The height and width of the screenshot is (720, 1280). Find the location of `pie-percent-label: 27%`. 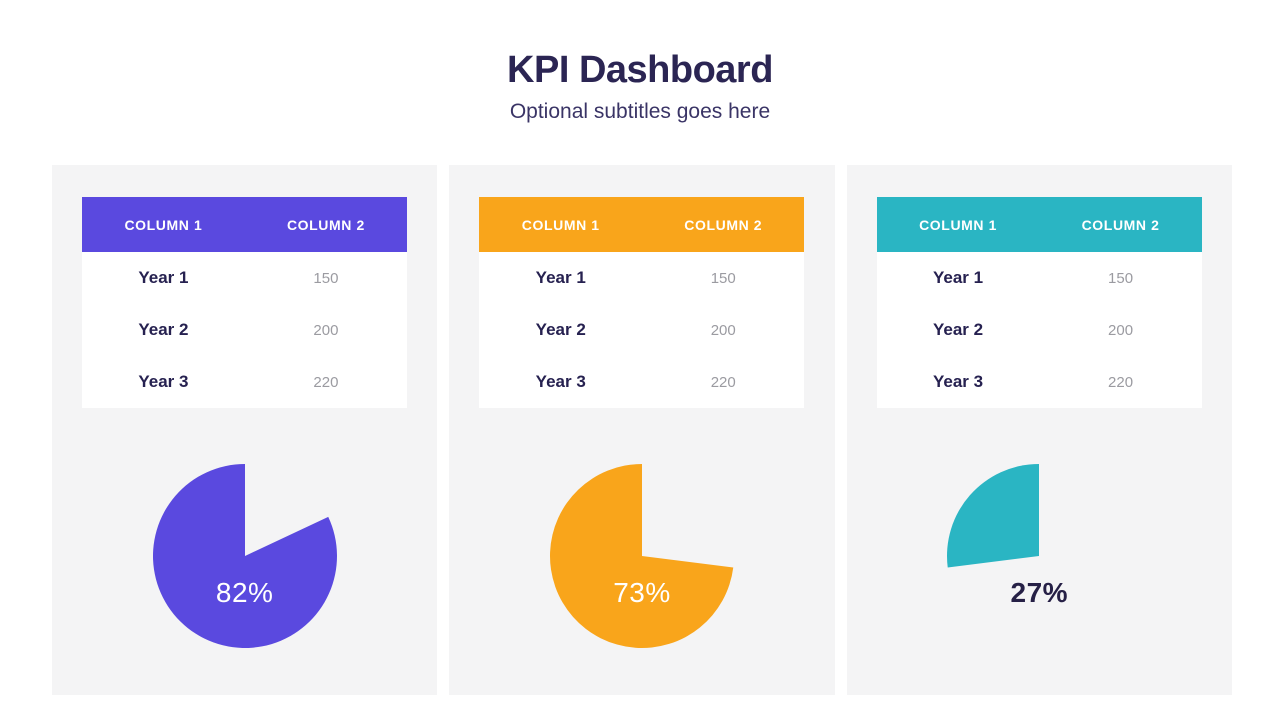

pie-percent-label: 27% is located at coordinates (1039, 592).